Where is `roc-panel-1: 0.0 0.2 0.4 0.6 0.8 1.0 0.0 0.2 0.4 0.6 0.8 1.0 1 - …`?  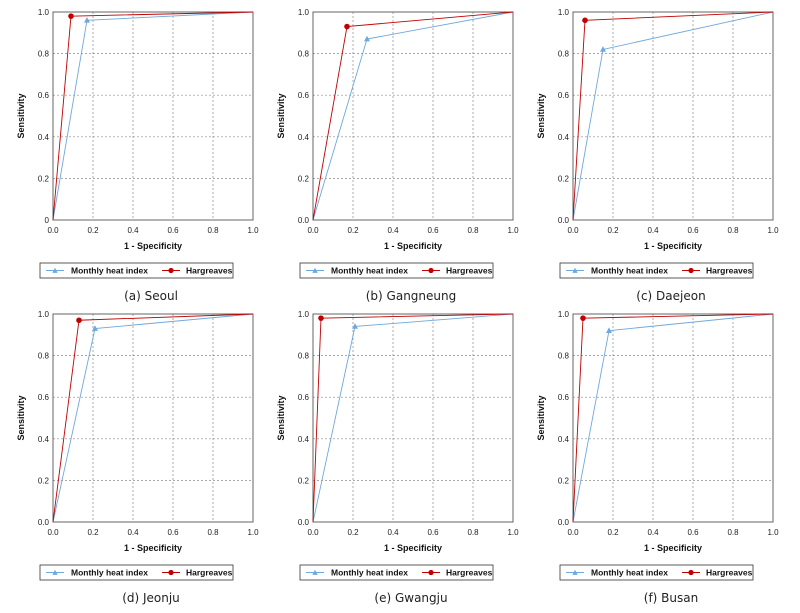
roc-panel-1: 0.0 0.2 0.4 0.6 0.8 1.0 0.0 0.2 0.4 0.6 0.8 1.0 1 - … is located at coordinates (397, 155).